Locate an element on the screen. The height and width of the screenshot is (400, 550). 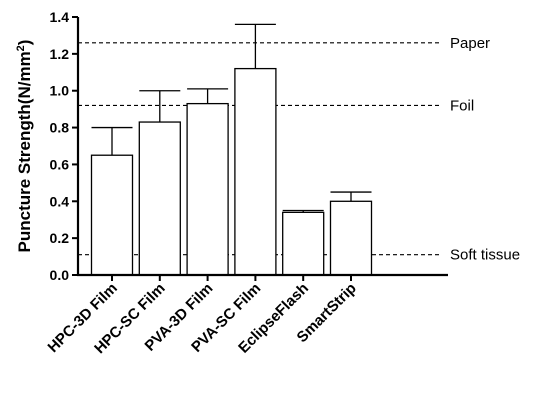
y-ticks: 0.0 0.2 0.4 0.6 0.8 1.0 1.2 1.4 is located at coordinates (64, 146).